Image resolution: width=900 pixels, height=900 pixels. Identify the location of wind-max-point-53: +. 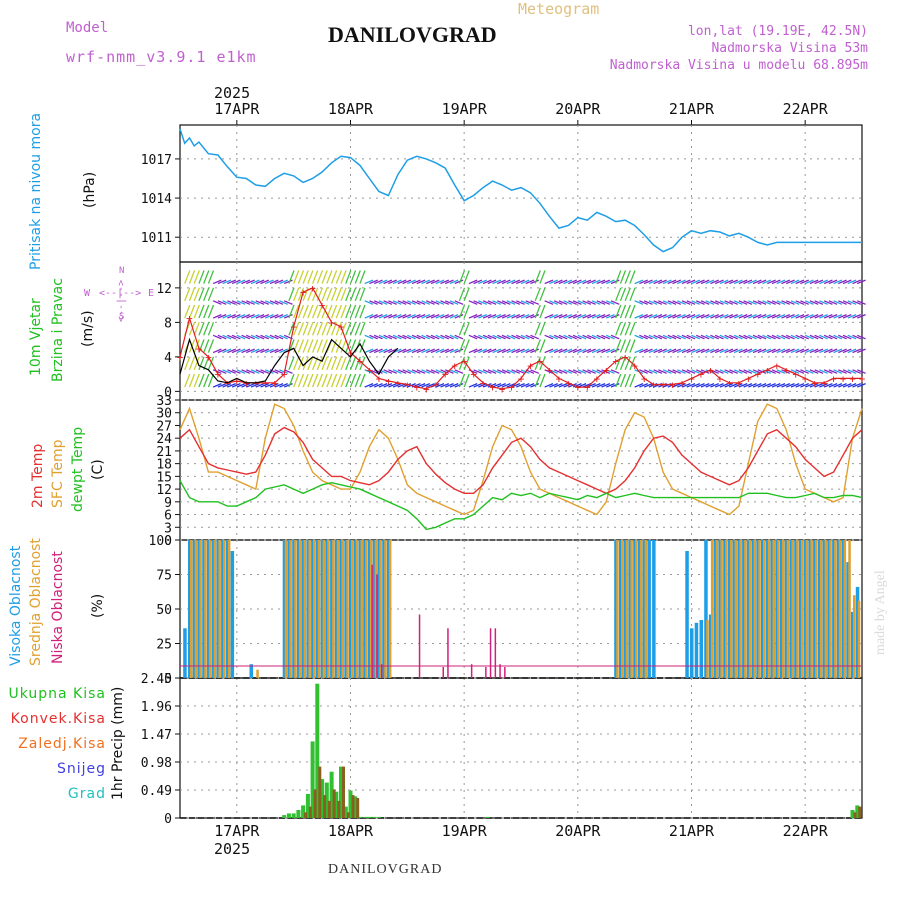
(682, 383).